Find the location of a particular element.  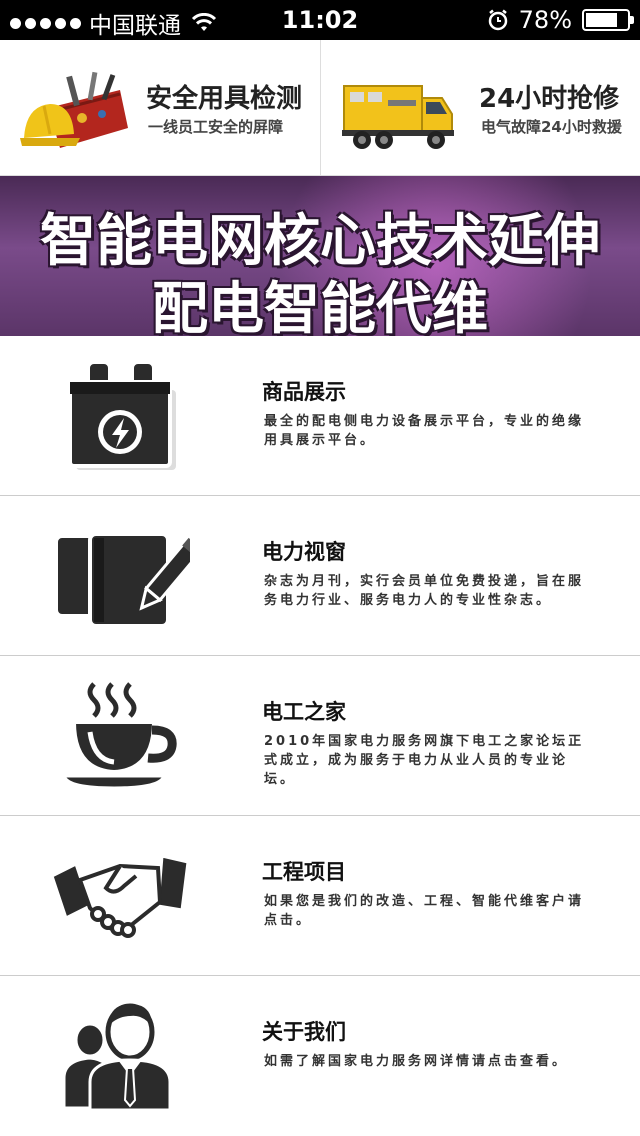

battery-fill is located at coordinates (601, 20).